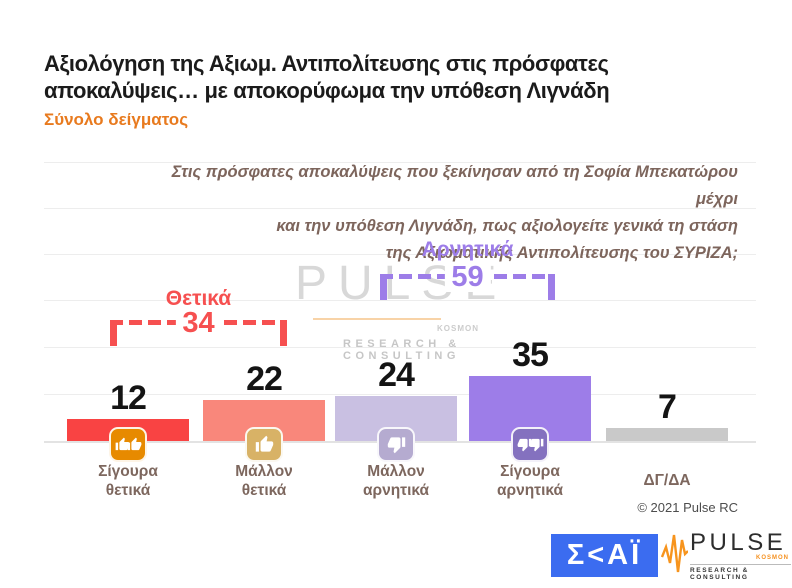 Image resolution: width=792 pixels, height=588 pixels. What do you see at coordinates (128, 444) in the screenshot?
I see `double-thumbs-up-icon` at bounding box center [128, 444].